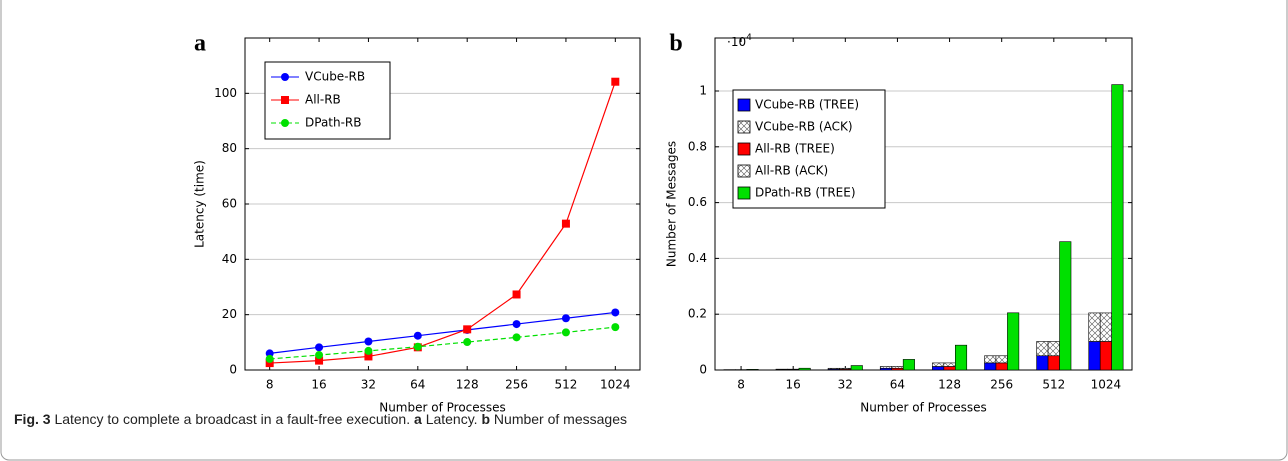  Describe the element at coordinates (560, 419) in the screenshot. I see `caption-part-text: Number of messages` at that location.